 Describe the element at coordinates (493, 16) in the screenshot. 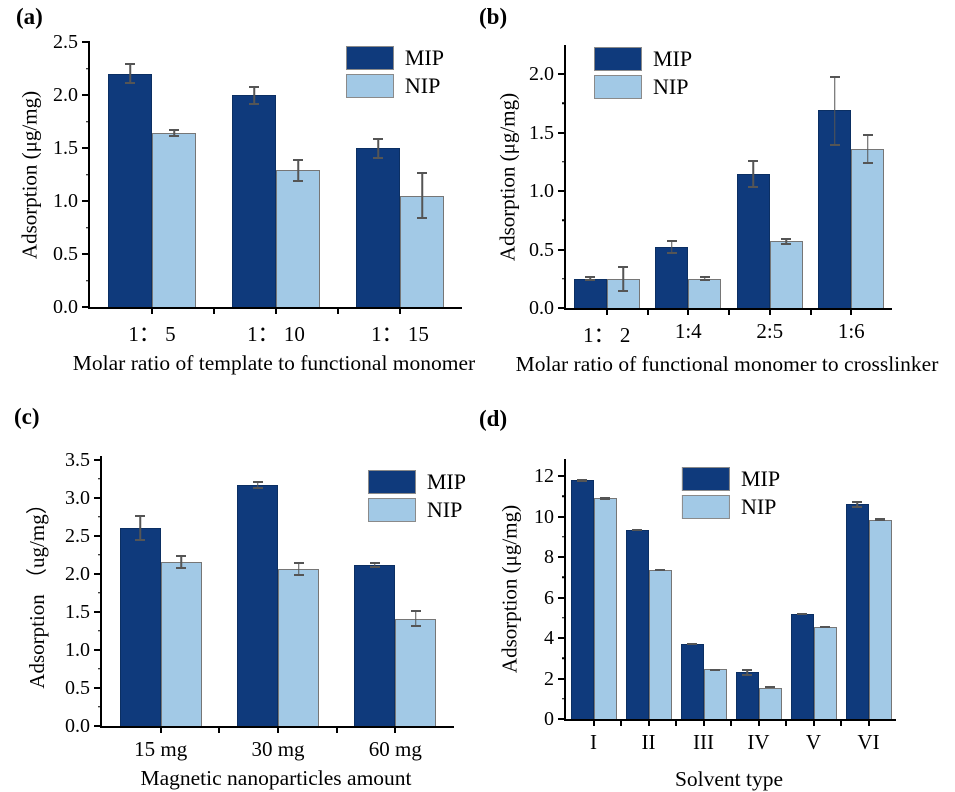

I see `panel-letter-b: (b)` at that location.